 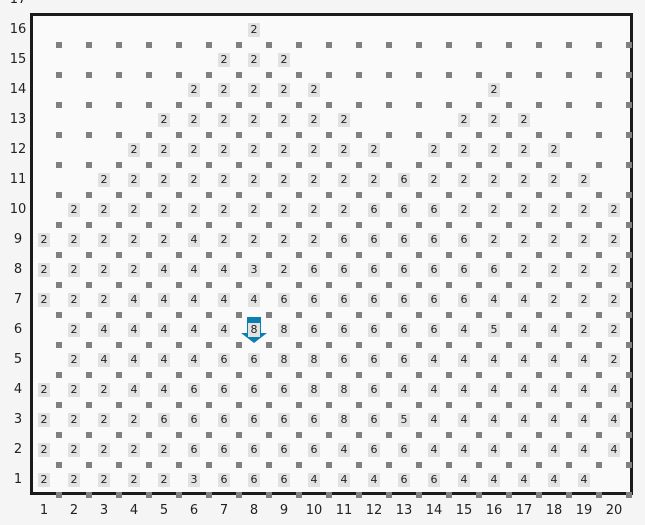 What do you see at coordinates (524, 510) in the screenshot?
I see `x-axis-label: 17` at bounding box center [524, 510].